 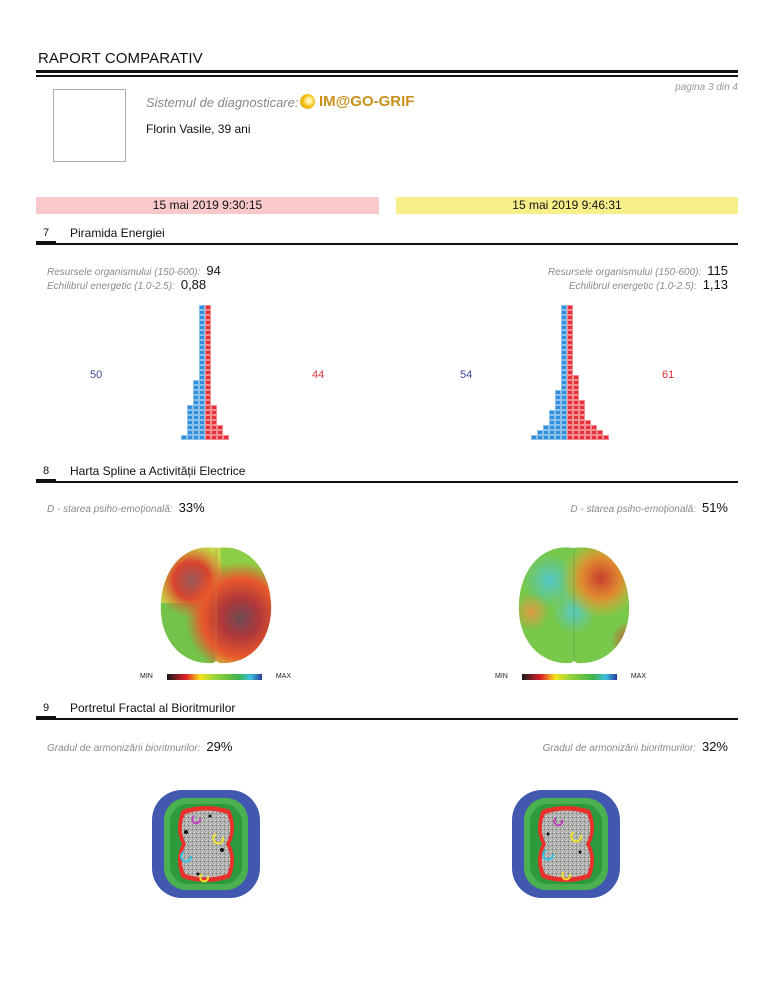 I want to click on section-number: 7, so click(x=46, y=233).